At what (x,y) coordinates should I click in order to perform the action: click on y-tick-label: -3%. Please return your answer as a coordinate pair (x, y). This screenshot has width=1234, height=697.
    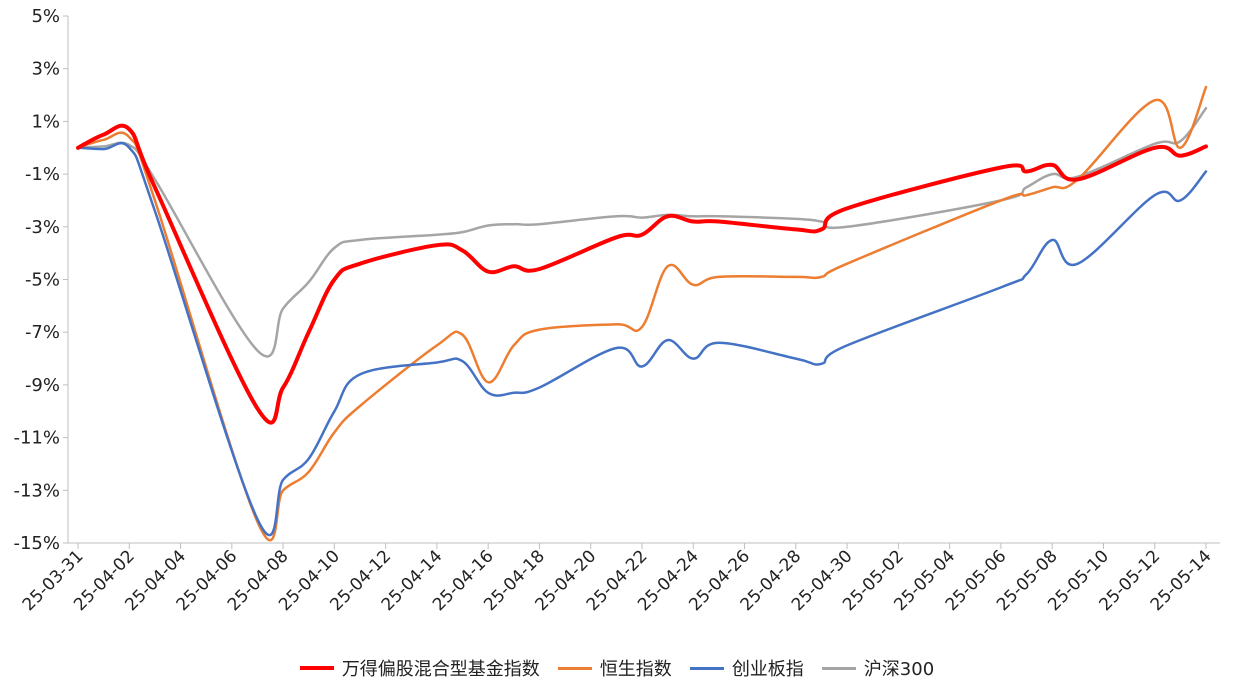
    Looking at the image, I should click on (42, 227).